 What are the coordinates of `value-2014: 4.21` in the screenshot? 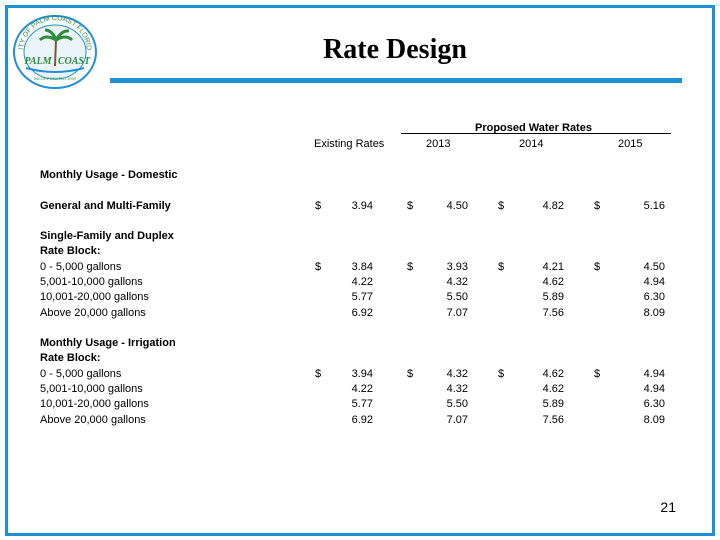 It's located at (553, 267).